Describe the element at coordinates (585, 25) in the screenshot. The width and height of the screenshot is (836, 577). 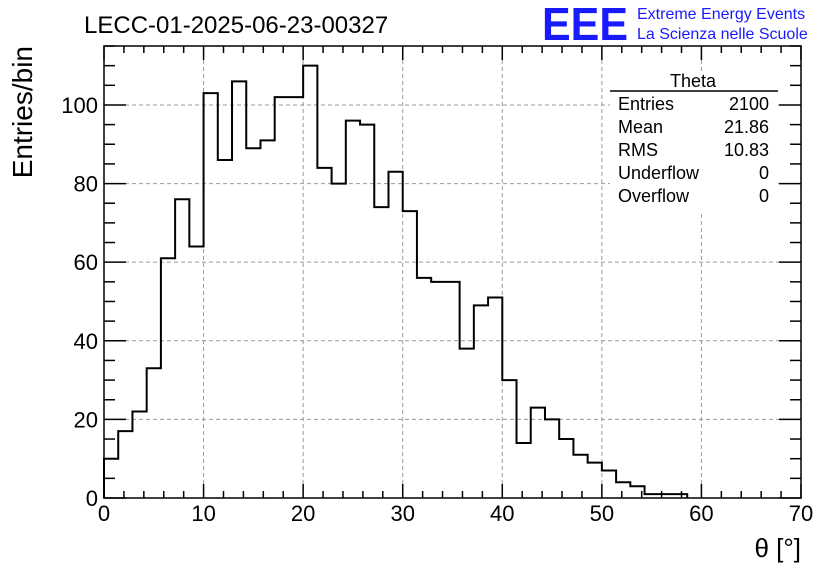
I see `eee-logo-mark: EEE` at that location.